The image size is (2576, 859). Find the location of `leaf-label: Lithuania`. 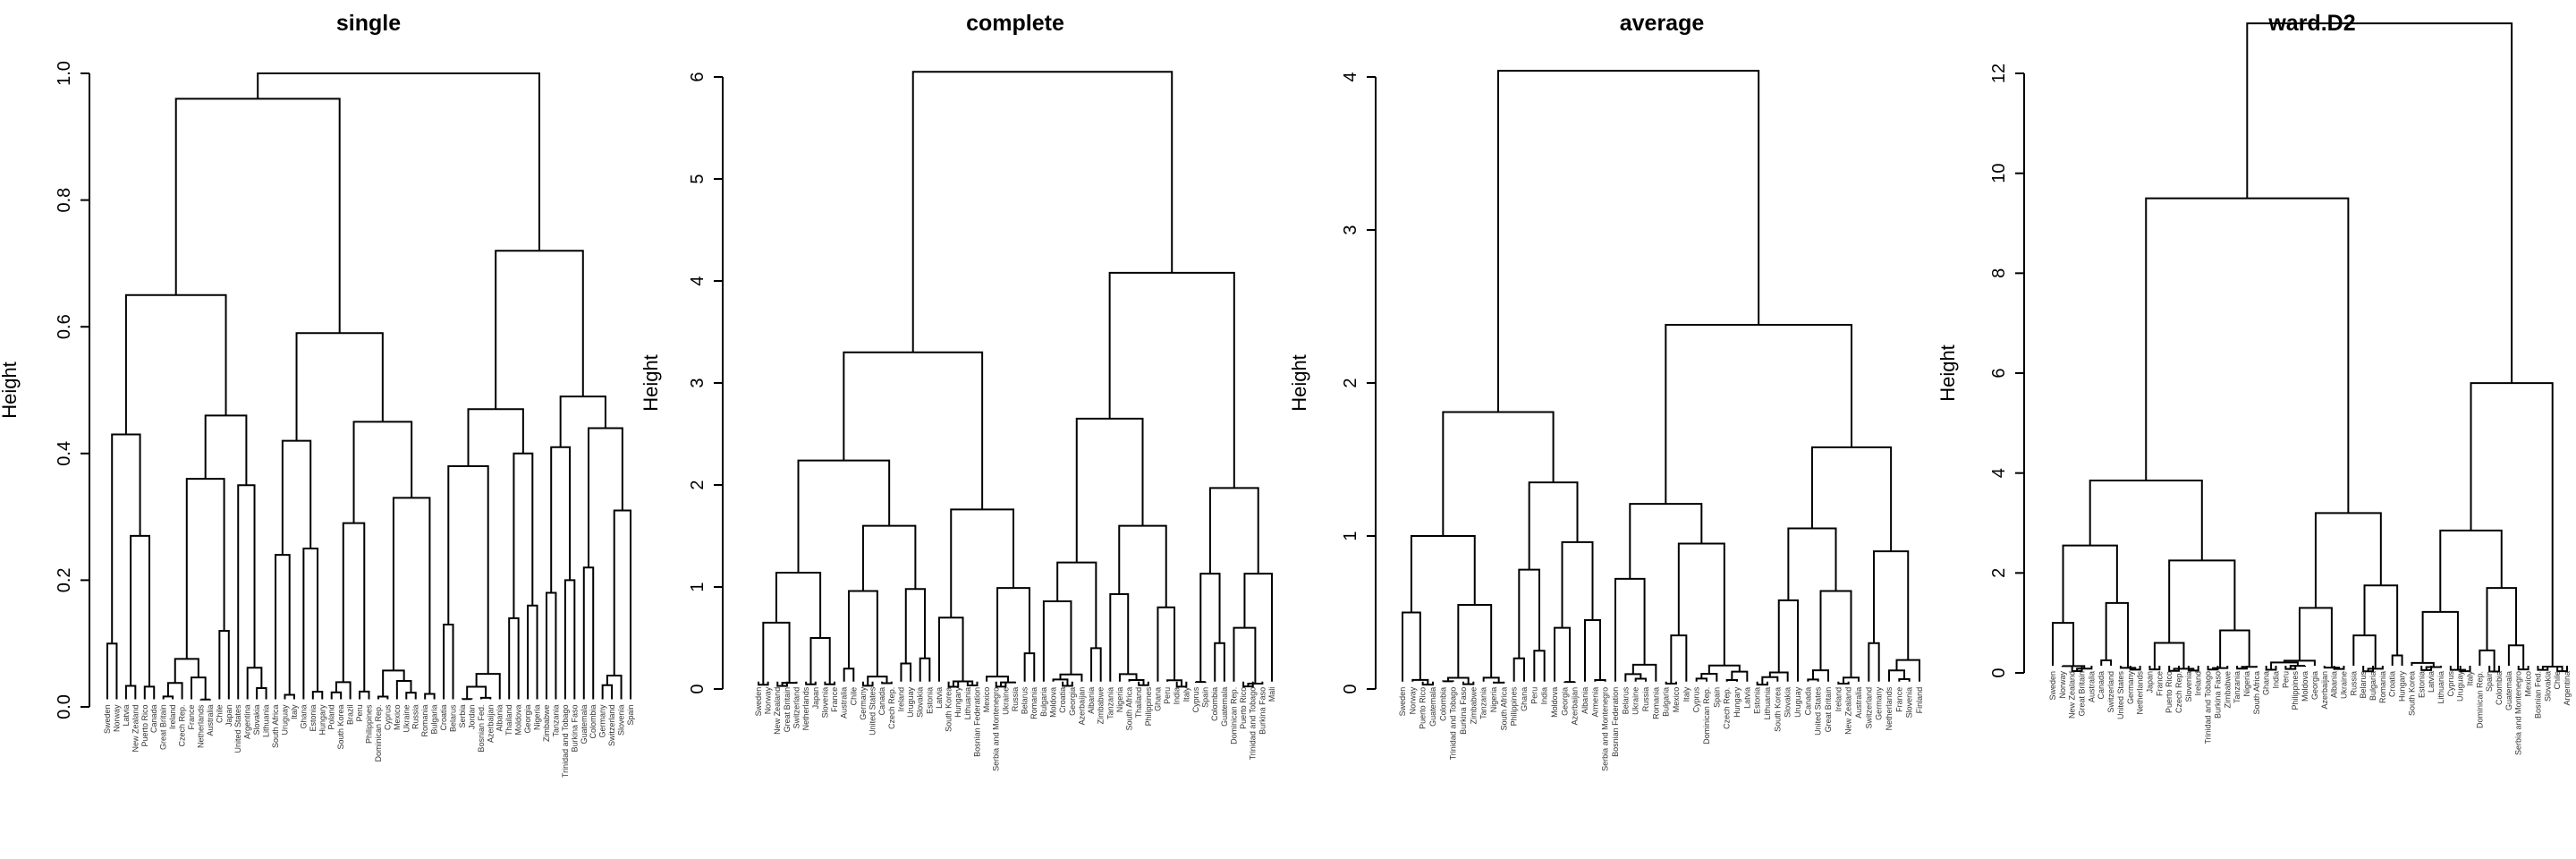

leaf-label: Lithuania is located at coordinates (1767, 703).